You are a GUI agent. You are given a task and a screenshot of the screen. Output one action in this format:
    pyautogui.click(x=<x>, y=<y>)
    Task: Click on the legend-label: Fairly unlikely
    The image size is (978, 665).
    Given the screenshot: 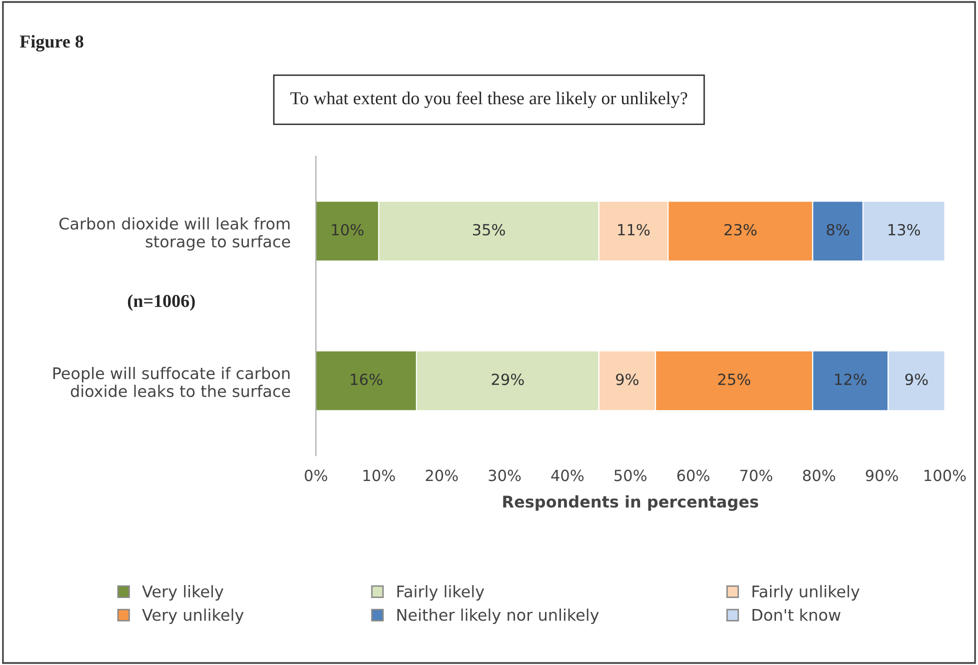 What is the action you would take?
    pyautogui.click(x=806, y=593)
    